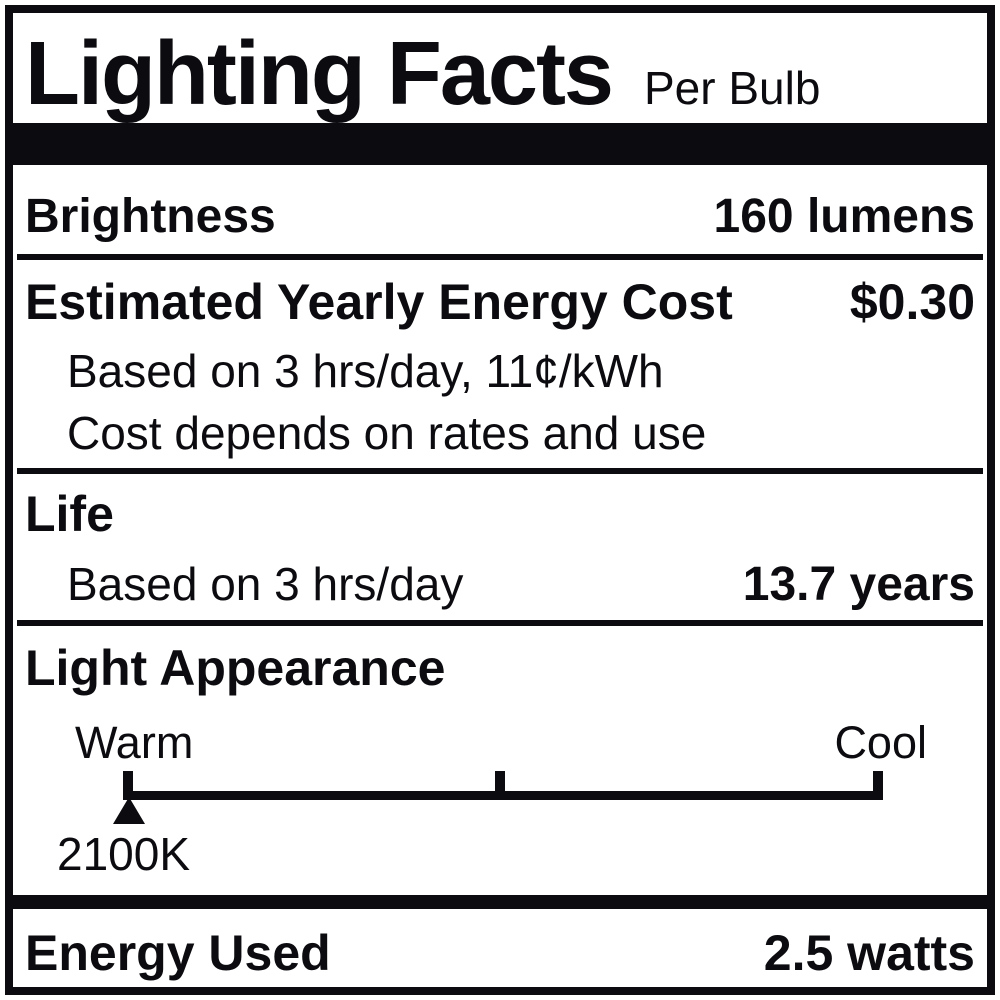  What do you see at coordinates (124, 854) in the screenshot?
I see `temperature-value: 2100K` at bounding box center [124, 854].